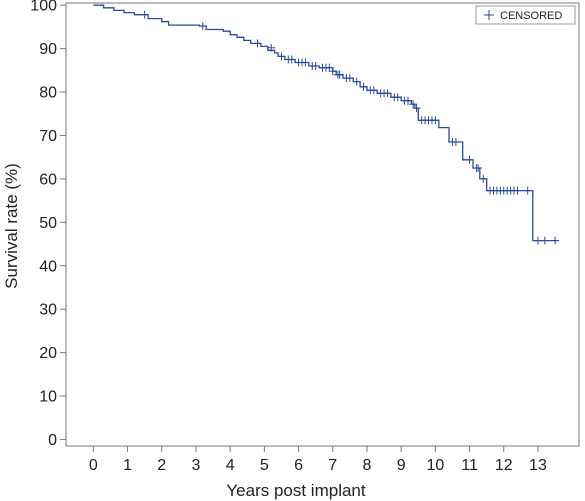  I want to click on x-tick-label: 4, so click(230, 465).